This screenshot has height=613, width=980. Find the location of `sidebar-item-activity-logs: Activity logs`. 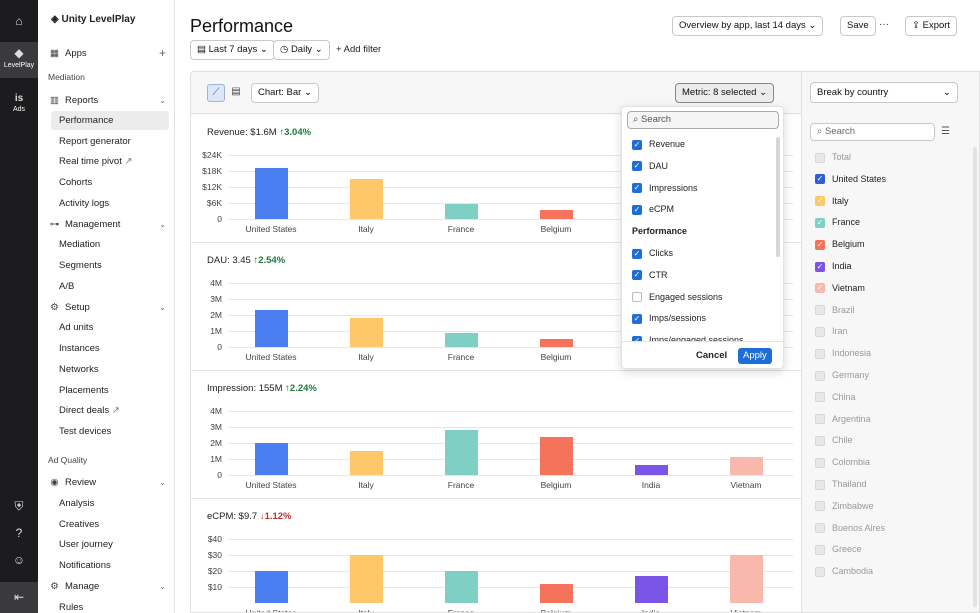

sidebar-item-activity-logs: Activity logs is located at coordinates (84, 203).